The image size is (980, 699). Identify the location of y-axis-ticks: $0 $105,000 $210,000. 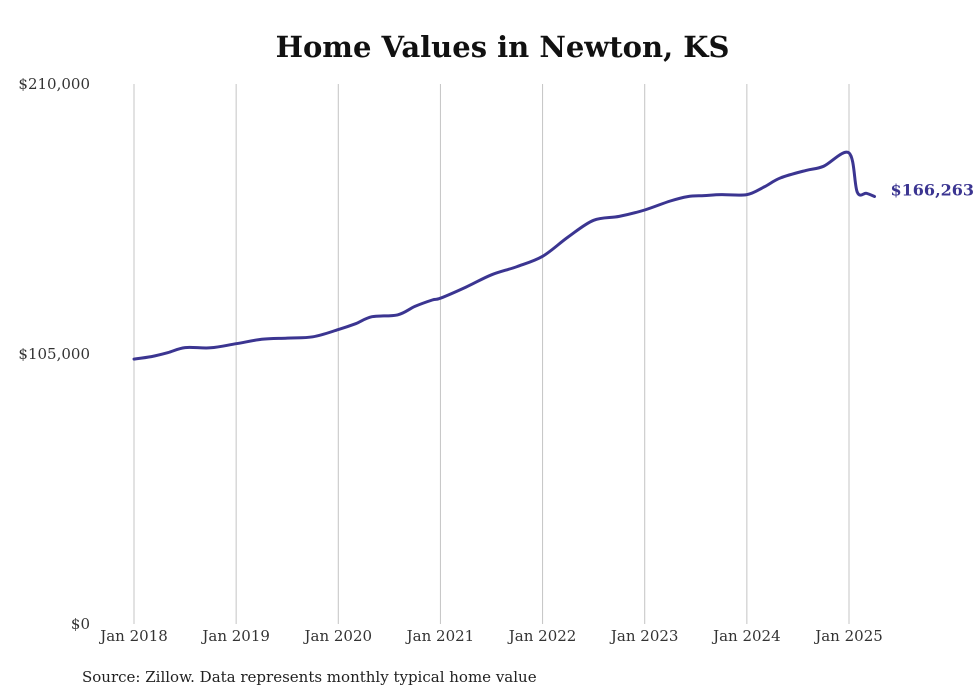
(54, 354).